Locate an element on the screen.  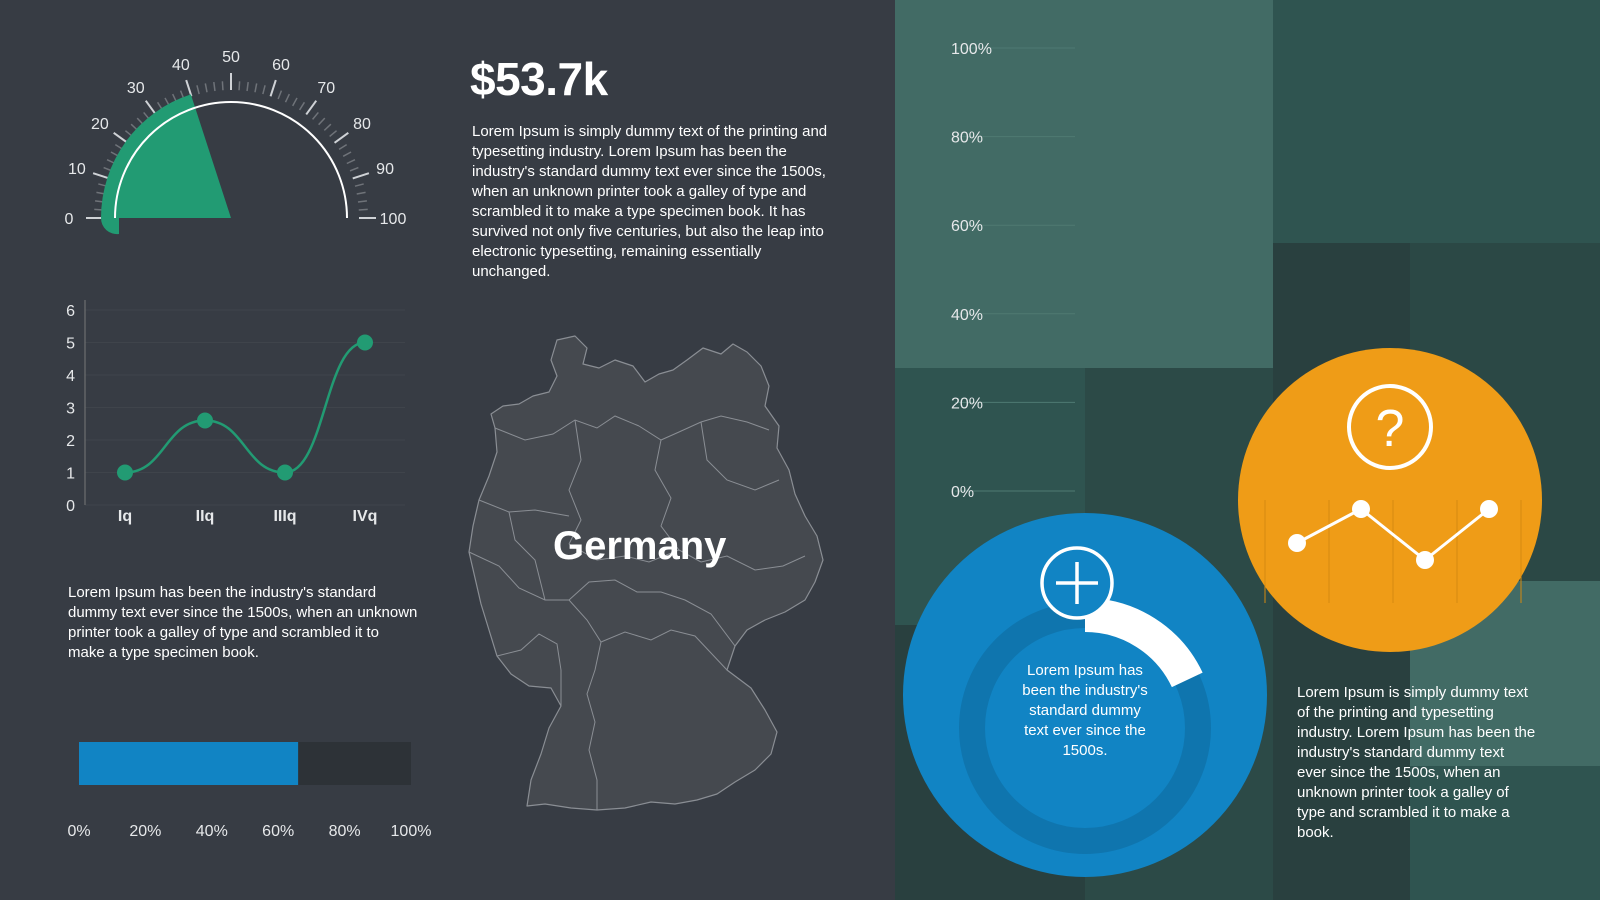
orange-circle: ? is located at coordinates (1390, 500).